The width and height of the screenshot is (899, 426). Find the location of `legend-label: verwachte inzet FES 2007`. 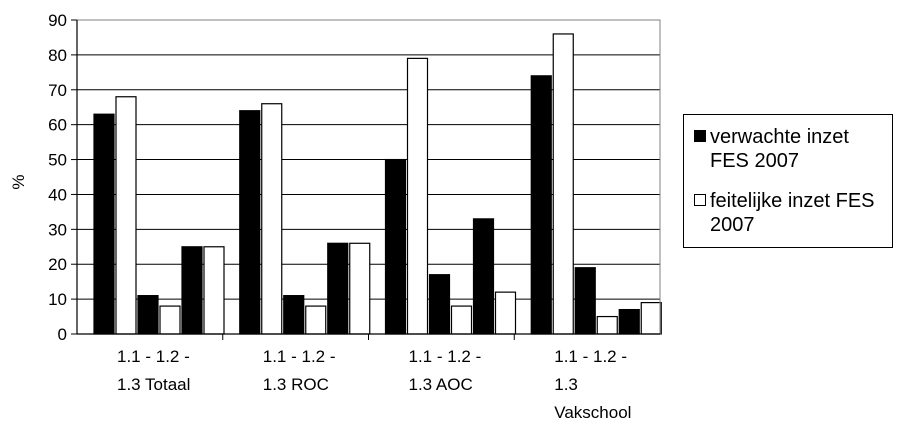

legend-label: verwachte inzet FES 2007 is located at coordinates (779, 149).